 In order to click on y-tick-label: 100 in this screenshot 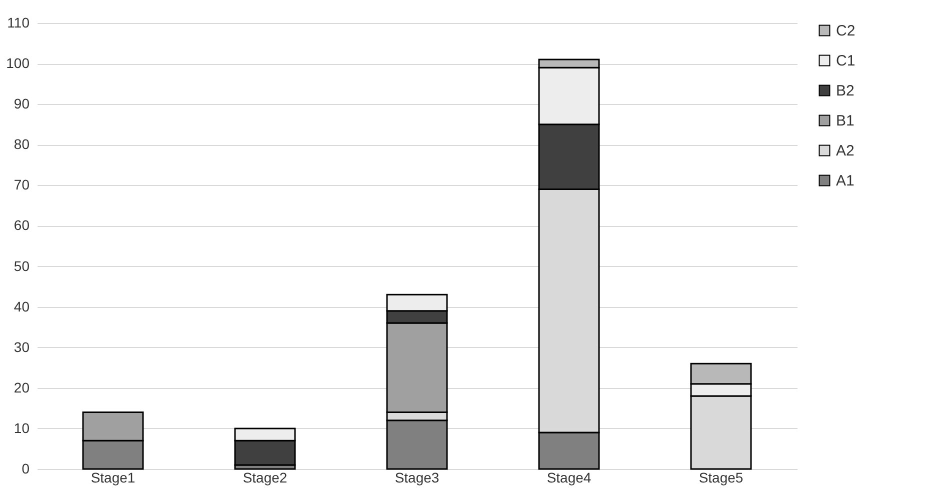, I will do `click(18, 63)`.